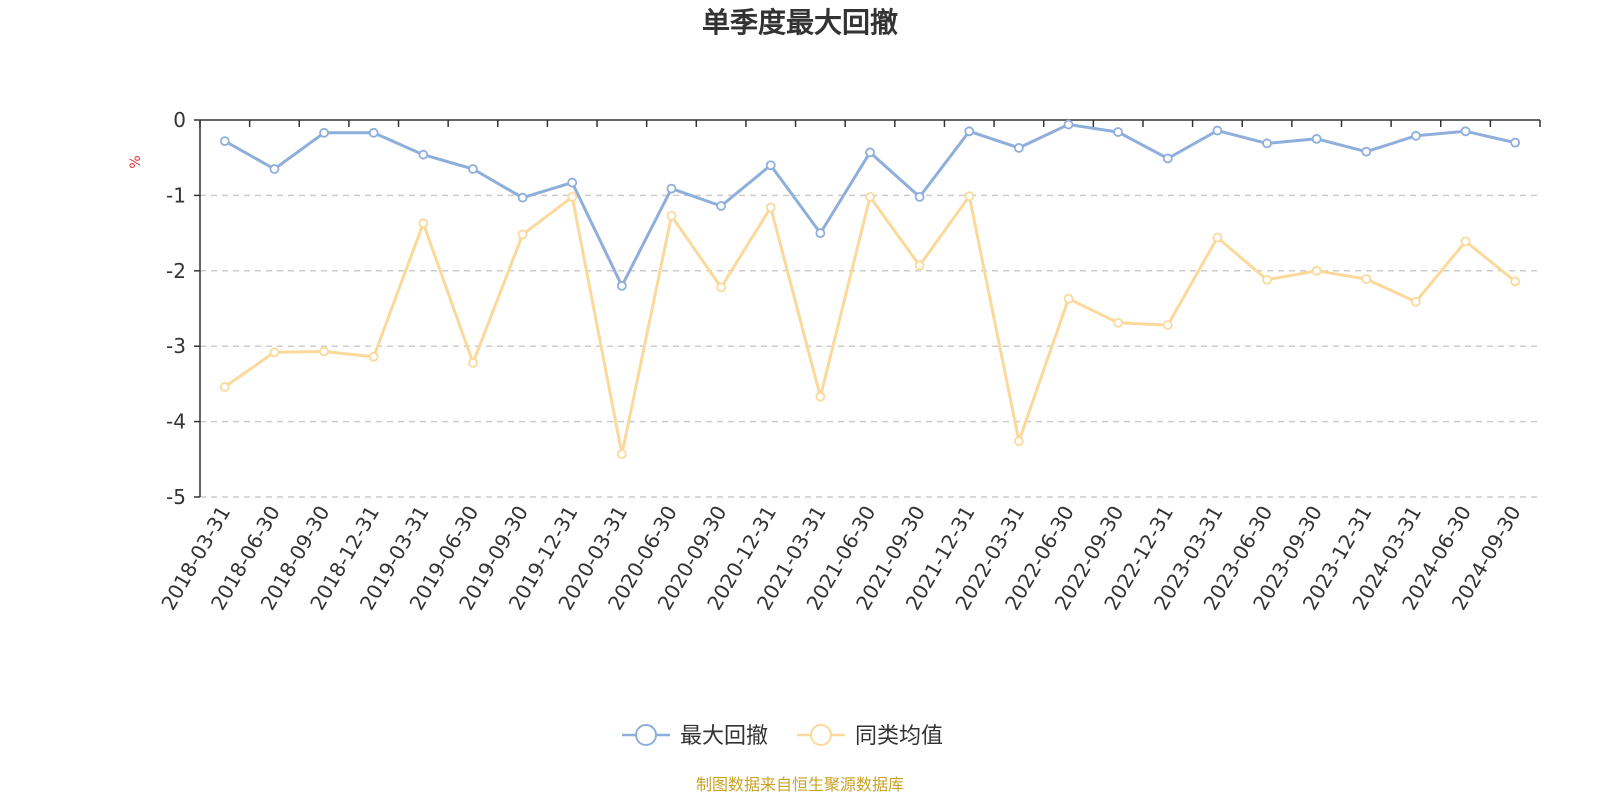  What do you see at coordinates (724, 736) in the screenshot?
I see `legend-label: 最大回撤` at bounding box center [724, 736].